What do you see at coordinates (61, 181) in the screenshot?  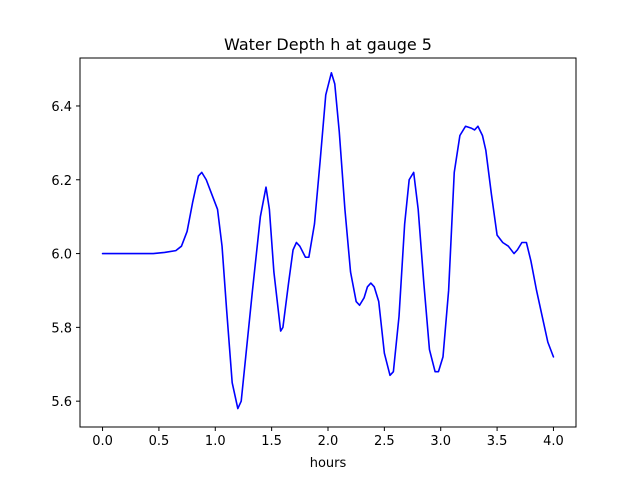 I see `y-tick-label: 6.2` at bounding box center [61, 181].